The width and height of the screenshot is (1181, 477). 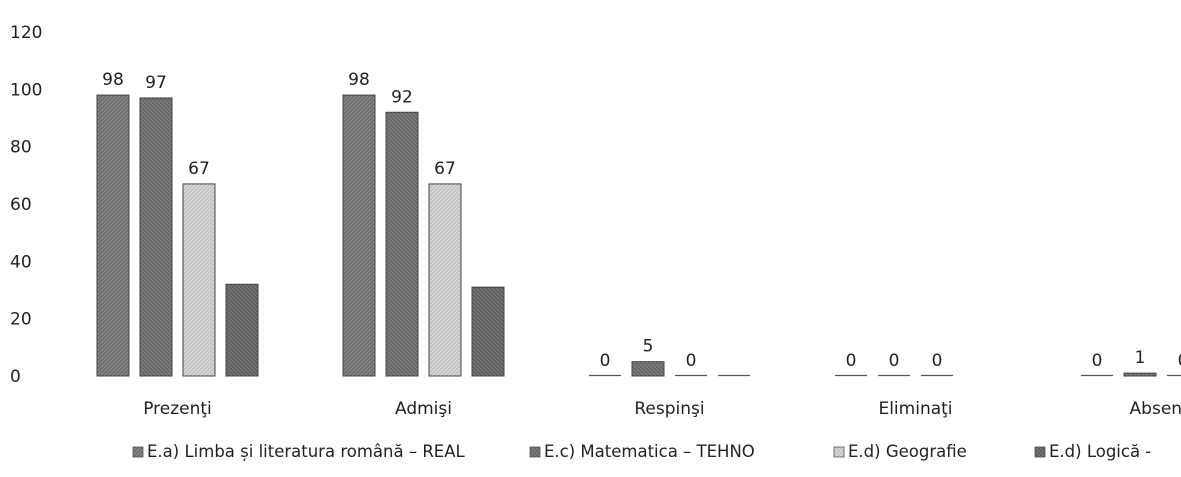 I want to click on category-label-4: Absenţi, so click(x=1155, y=409).